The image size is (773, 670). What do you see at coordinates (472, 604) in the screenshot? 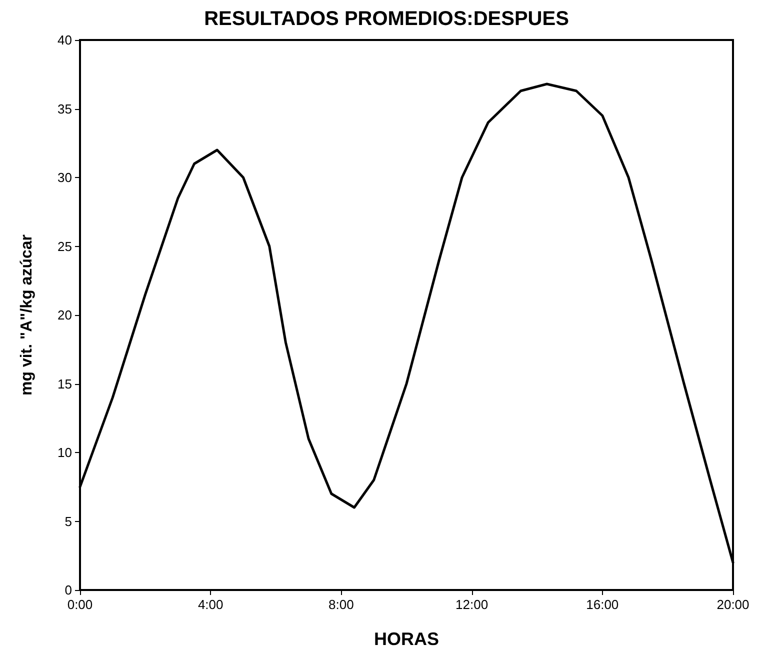
I see `x-tick-label: 12:00` at bounding box center [472, 604].